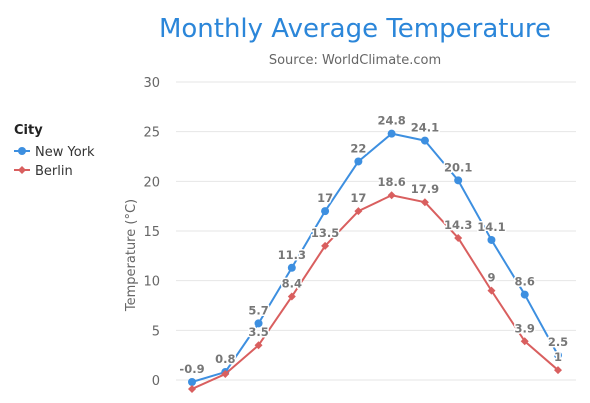 This screenshot has width=590, height=403. I want to click on data-label-berlin: 17, so click(358, 198).